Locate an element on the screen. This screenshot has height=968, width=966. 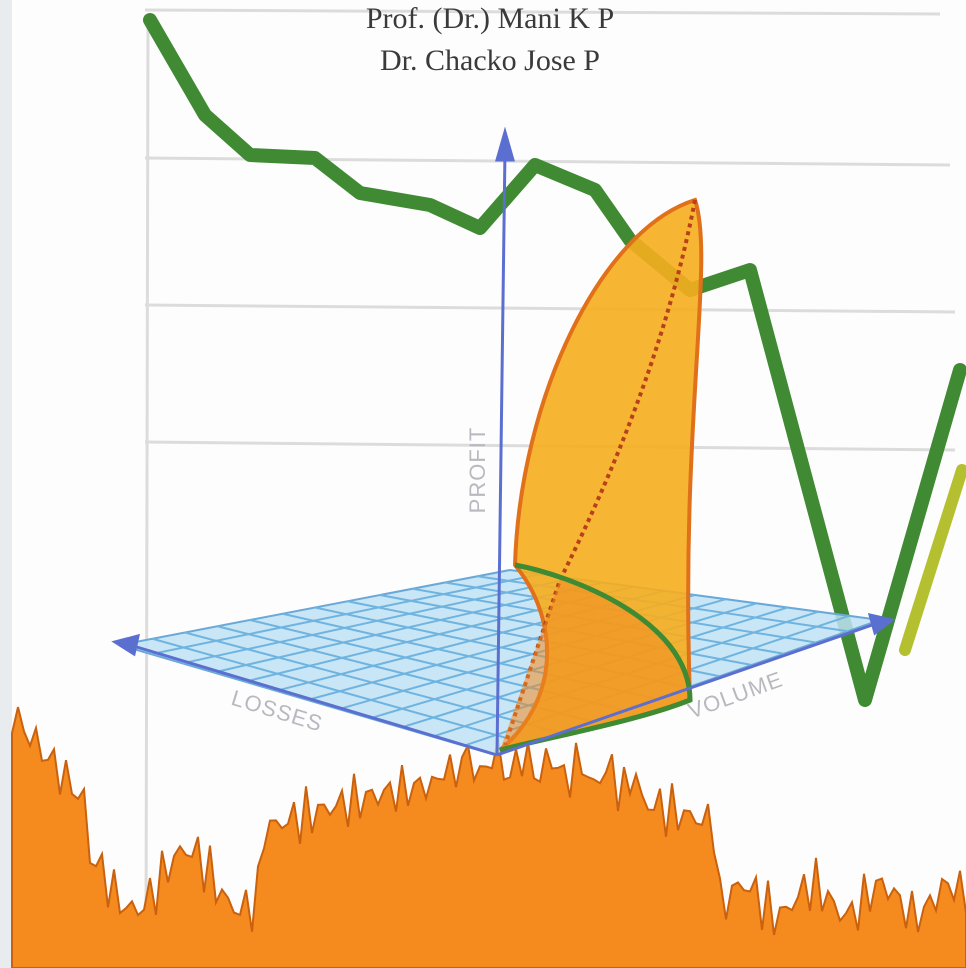
yellow-line is located at coordinates (932, 560).